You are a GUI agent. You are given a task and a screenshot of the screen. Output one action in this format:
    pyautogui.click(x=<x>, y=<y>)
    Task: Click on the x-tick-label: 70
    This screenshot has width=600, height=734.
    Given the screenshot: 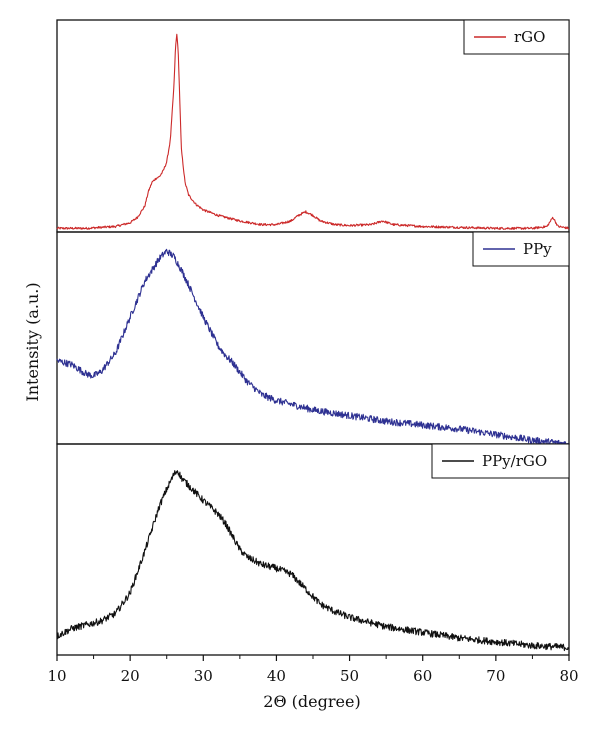 What is the action you would take?
    pyautogui.click(x=495, y=676)
    